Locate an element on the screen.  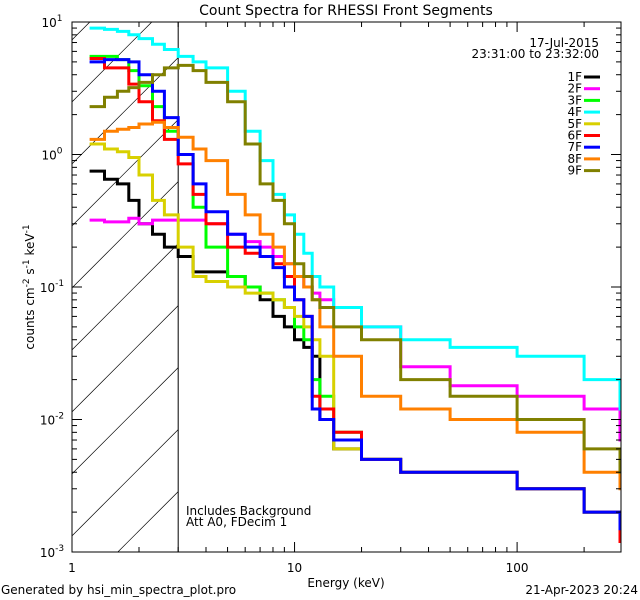
legend-label-4F: 4F is located at coordinates (574, 112).